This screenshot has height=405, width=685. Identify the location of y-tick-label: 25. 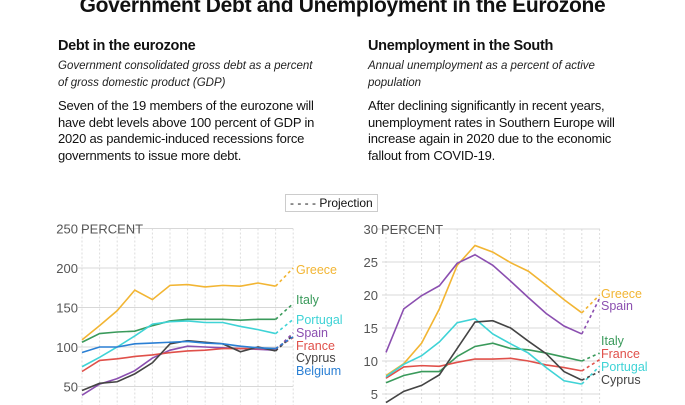
(371, 262).